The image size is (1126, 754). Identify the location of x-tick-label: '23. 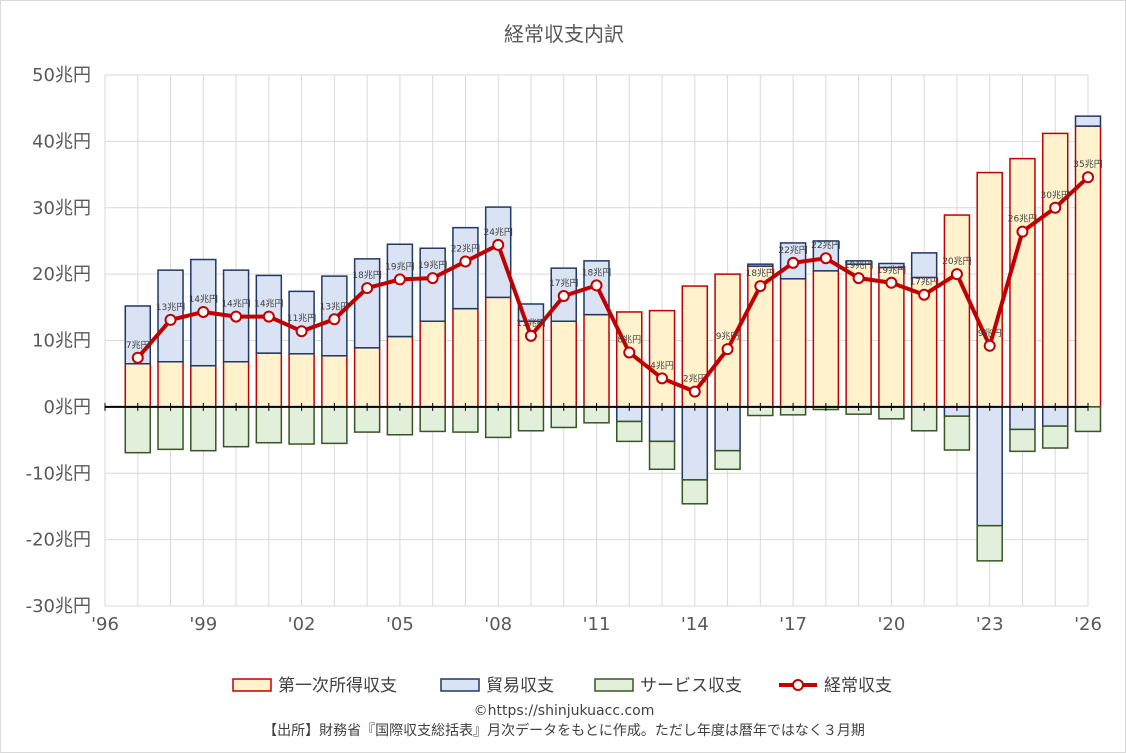
(990, 624).